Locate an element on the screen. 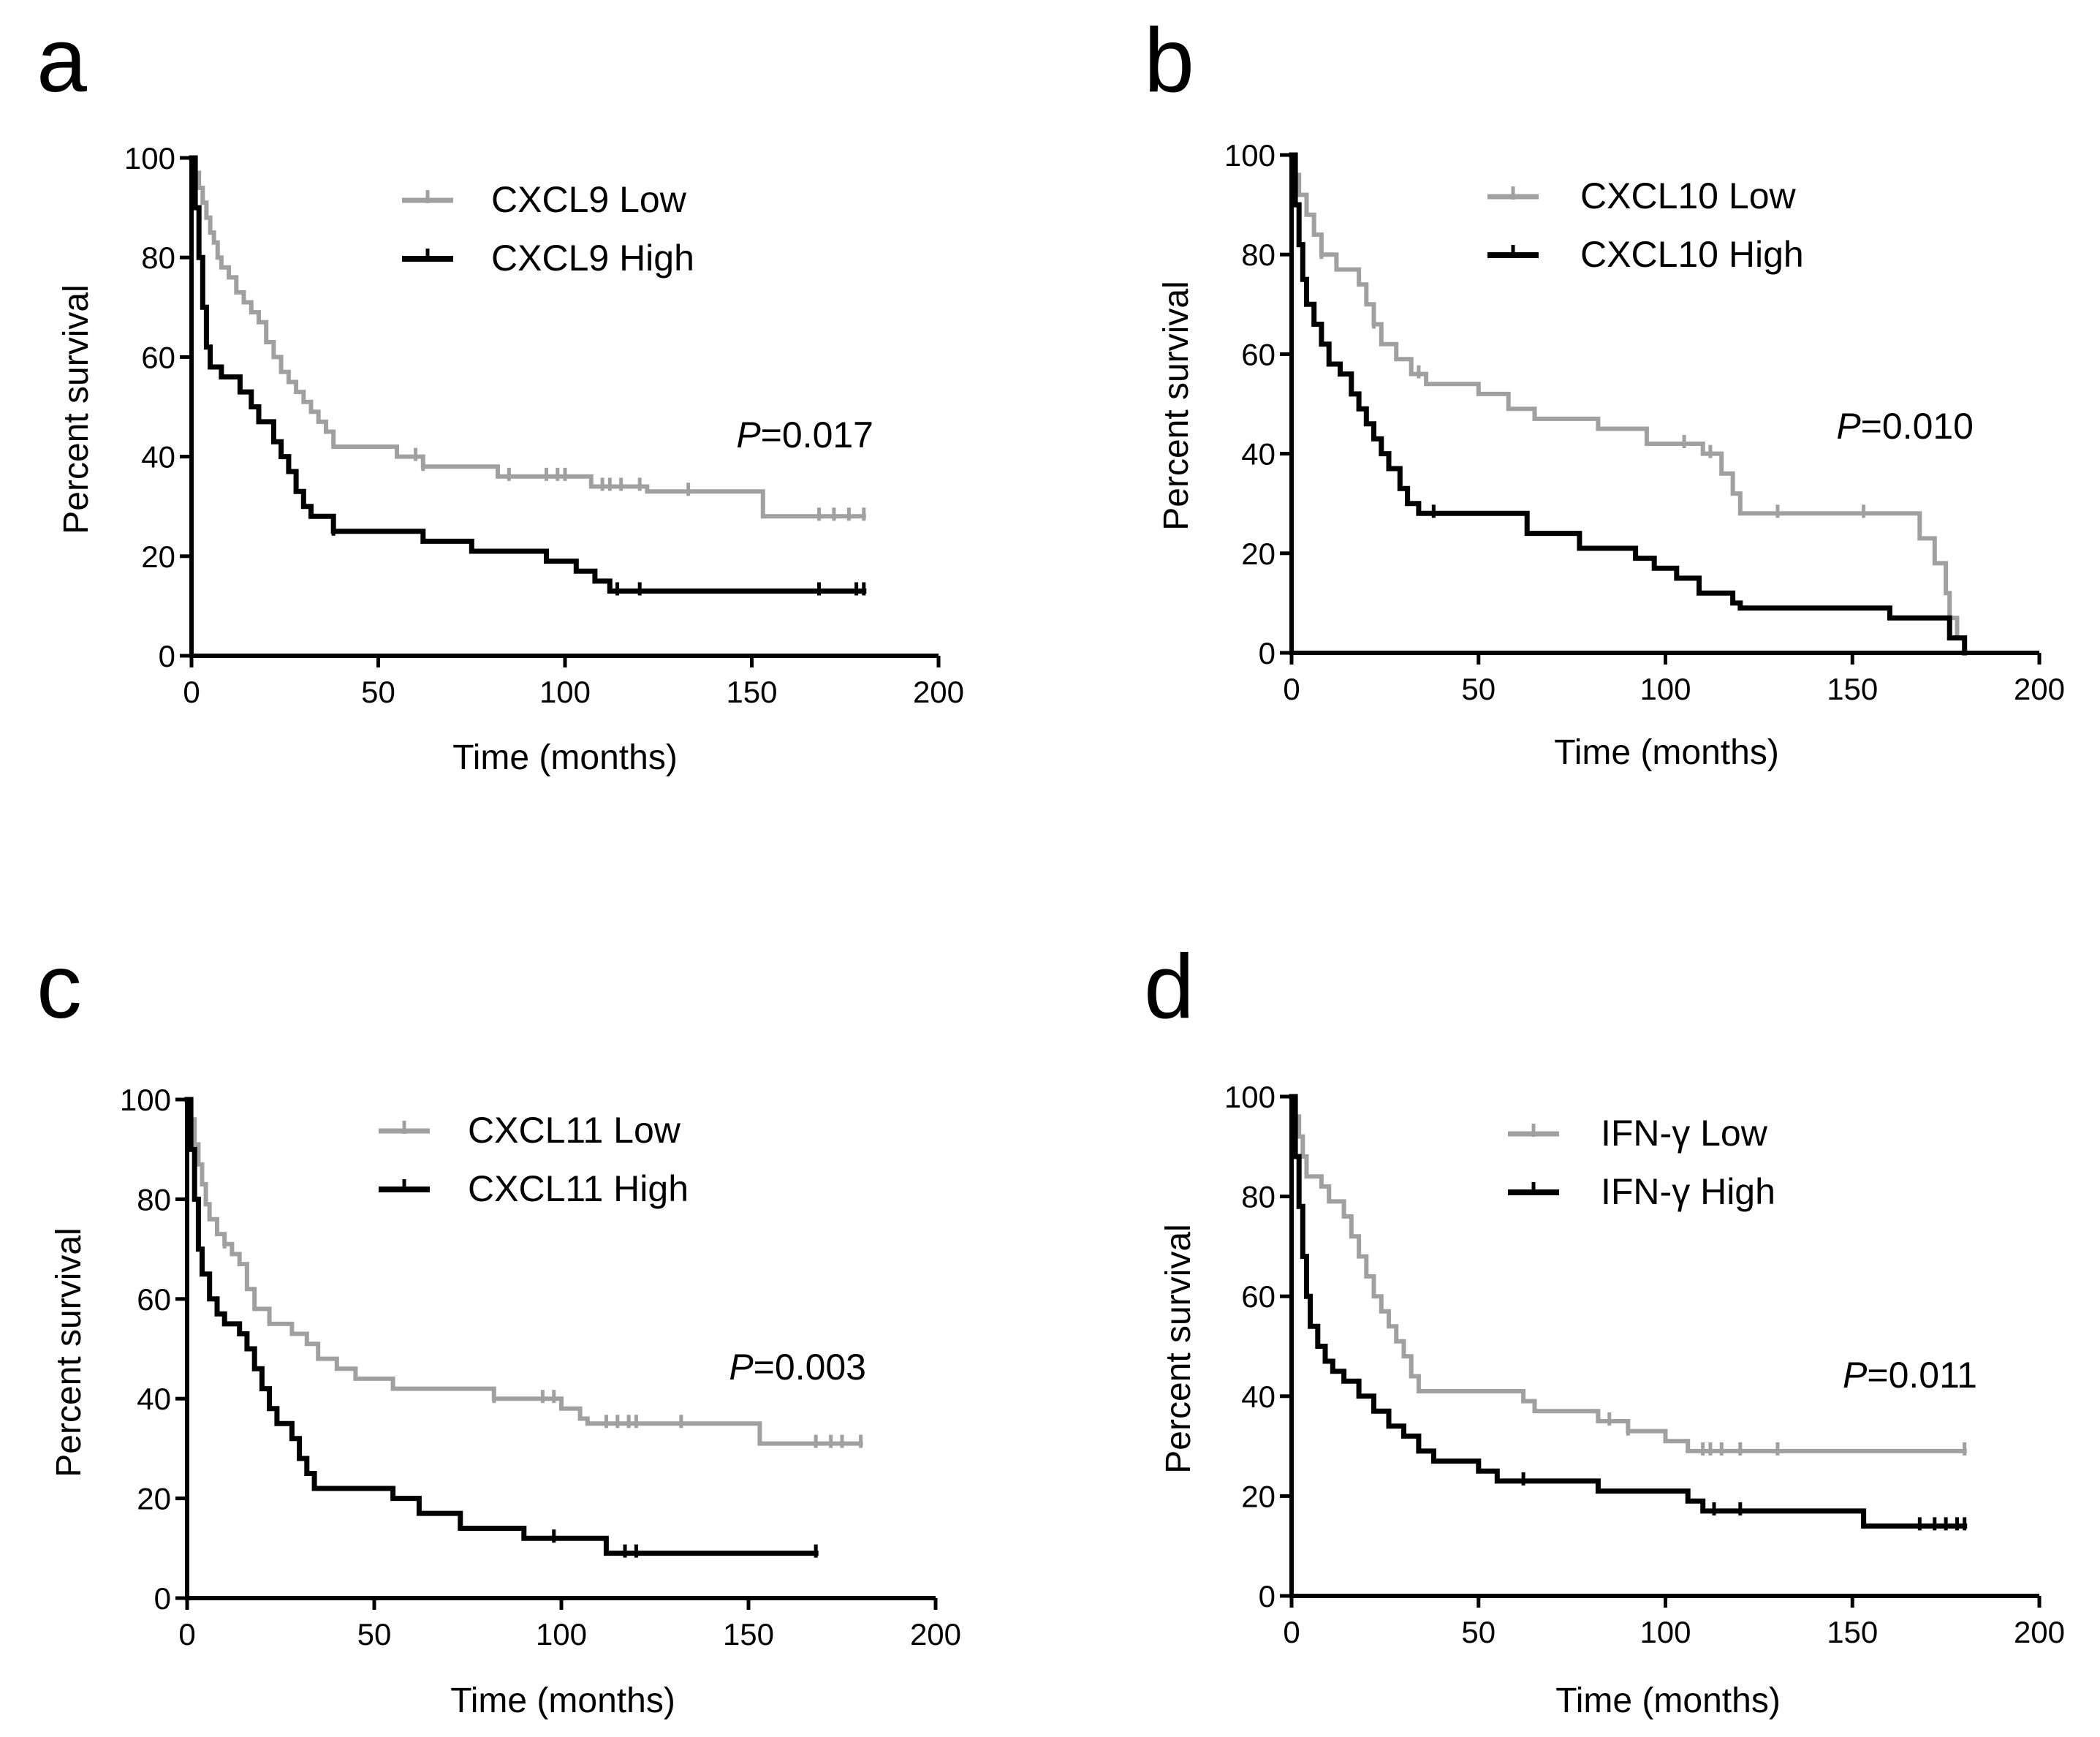 The image size is (2100, 1737). panel-letter: d is located at coordinates (1169, 986).